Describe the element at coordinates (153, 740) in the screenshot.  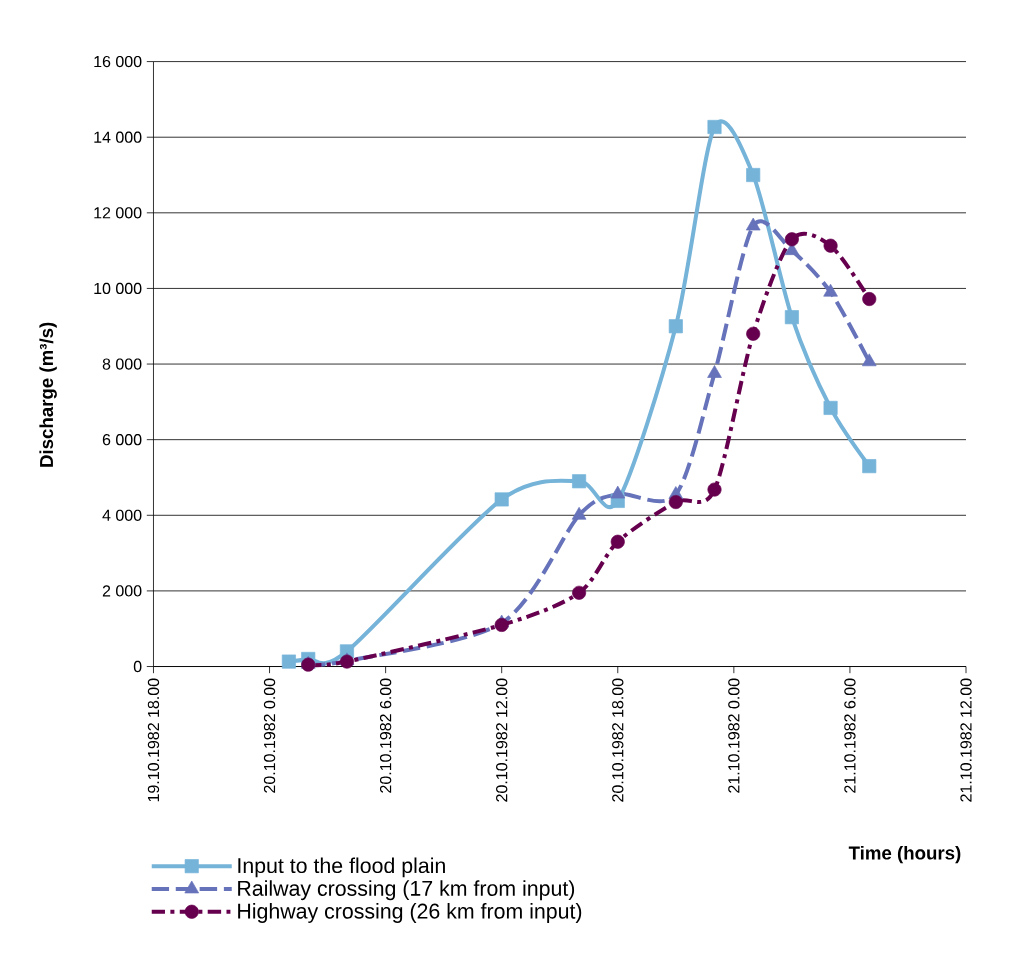
I see `x-tick-label: 19.10.1982 18.00` at that location.